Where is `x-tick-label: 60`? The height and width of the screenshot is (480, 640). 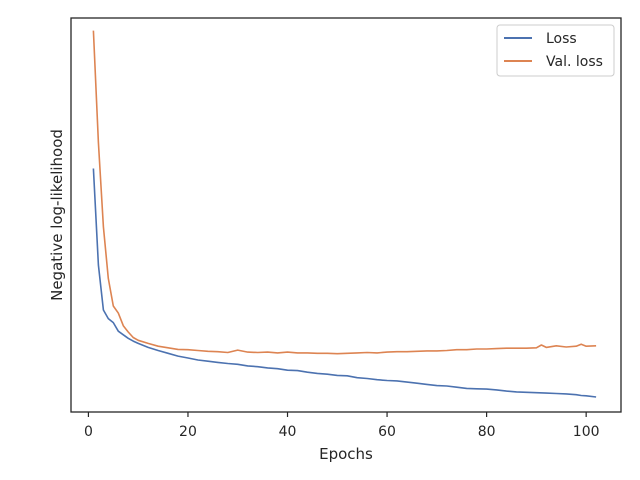
x-tick-label: 60 is located at coordinates (387, 432).